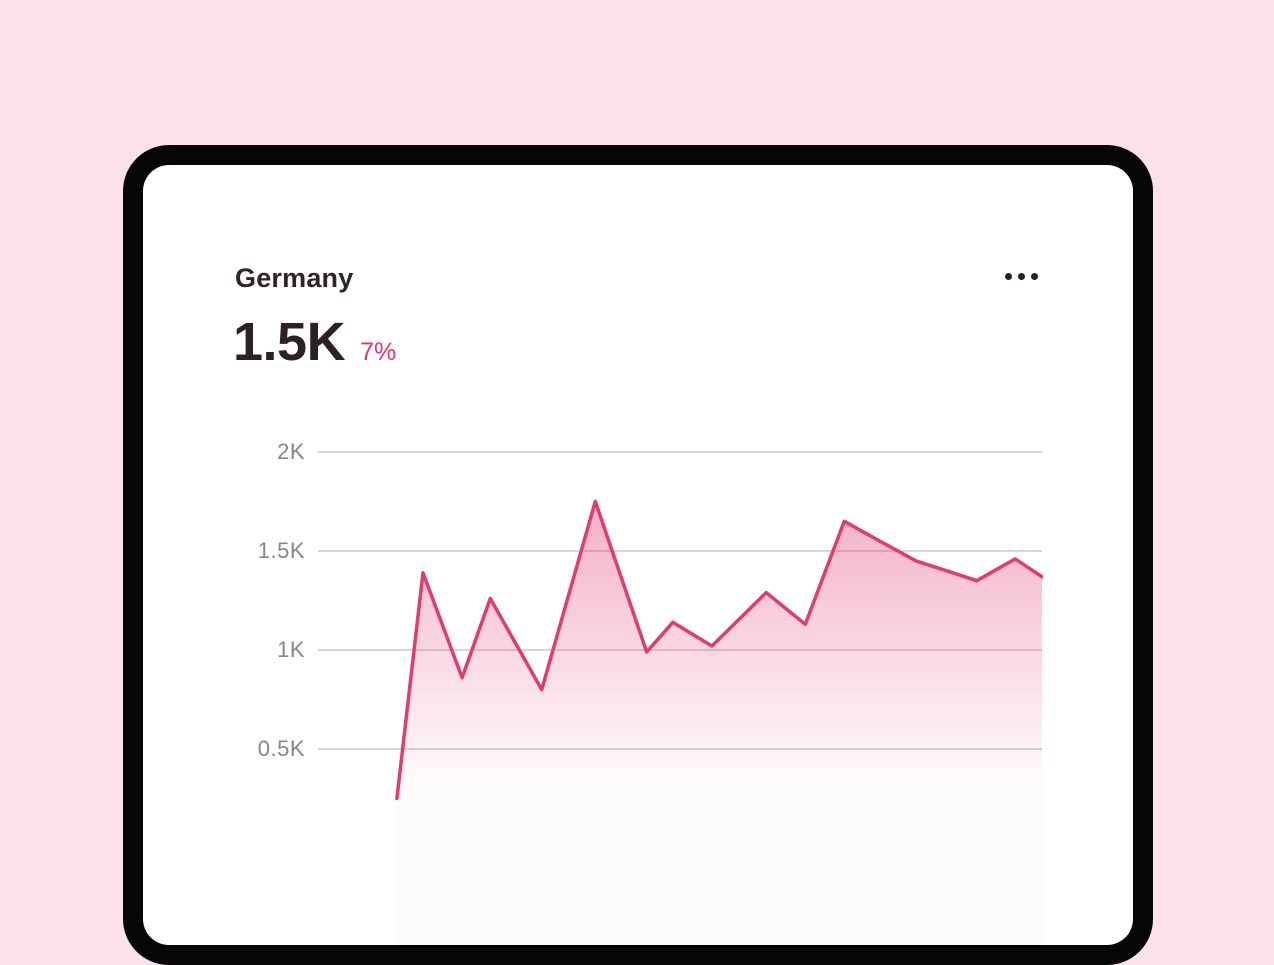 This screenshot has width=1274, height=965. I want to click on gridline-row: 1.5K, so click(638, 551).